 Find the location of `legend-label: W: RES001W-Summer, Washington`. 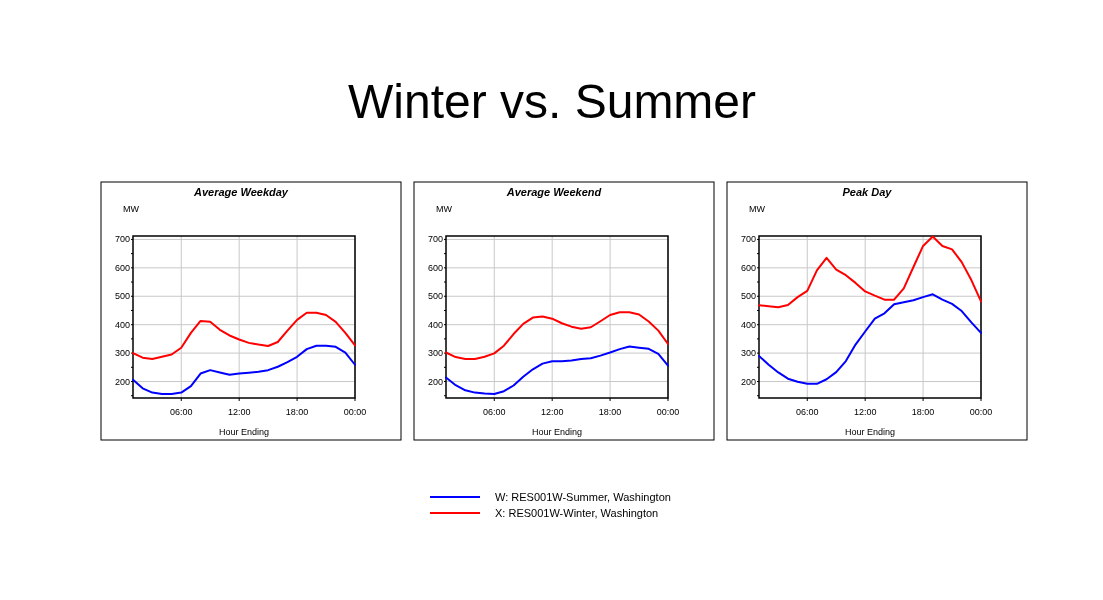

legend-label: W: RES001W-Summer, Washington is located at coordinates (583, 497).